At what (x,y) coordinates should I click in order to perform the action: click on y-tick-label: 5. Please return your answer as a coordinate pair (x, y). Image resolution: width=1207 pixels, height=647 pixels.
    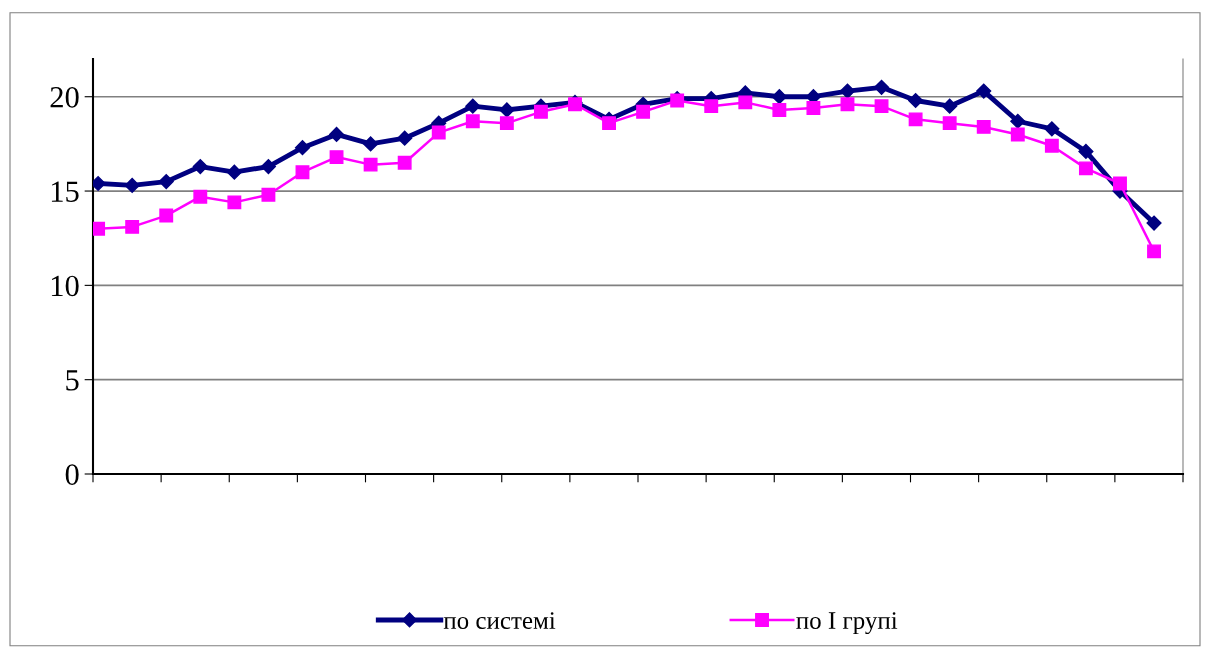
    Looking at the image, I should click on (72, 380).